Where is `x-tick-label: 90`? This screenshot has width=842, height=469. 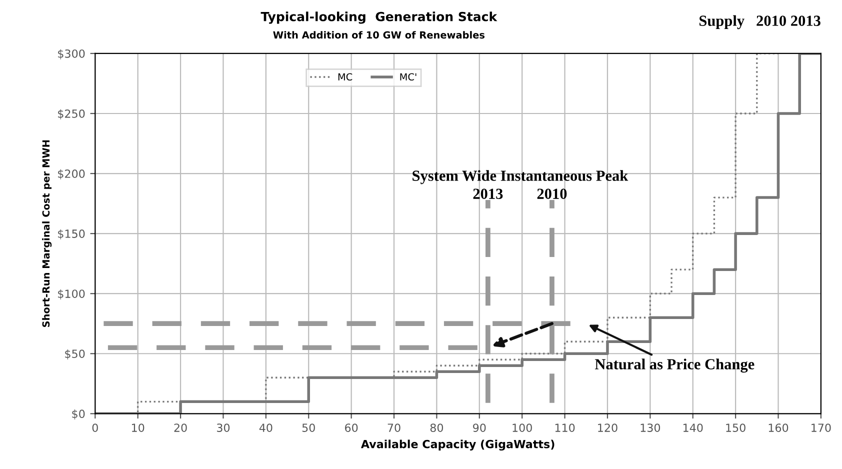
x-tick-label: 90 is located at coordinates (479, 428).